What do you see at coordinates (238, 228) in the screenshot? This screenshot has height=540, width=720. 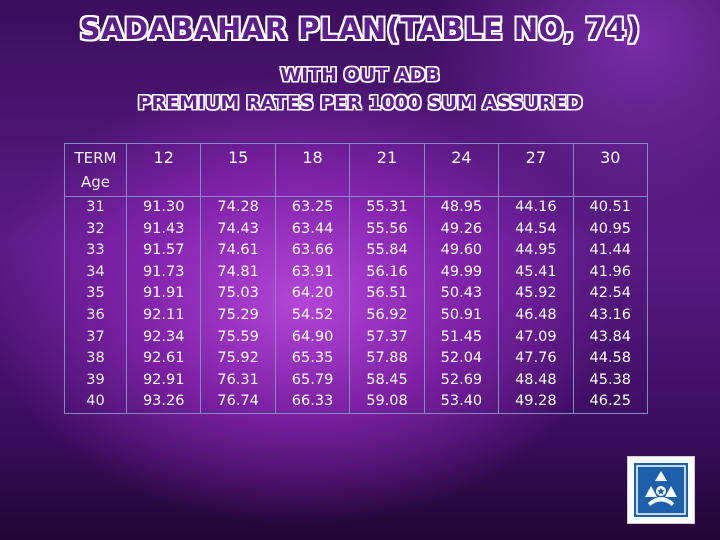 I see `rate-cell: 74.43` at bounding box center [238, 228].